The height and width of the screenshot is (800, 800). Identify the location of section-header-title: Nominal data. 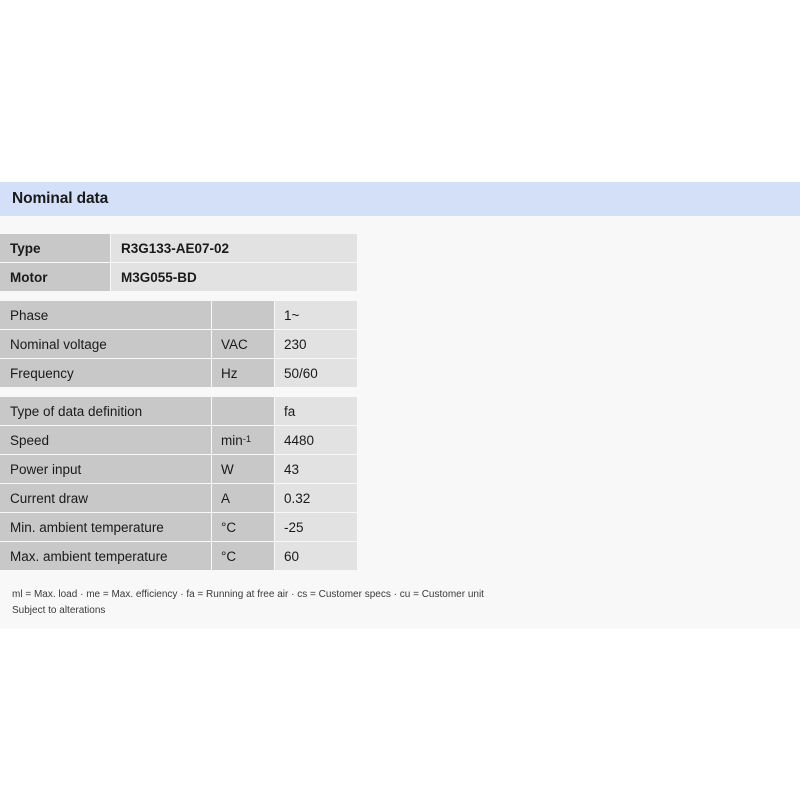
(60, 198).